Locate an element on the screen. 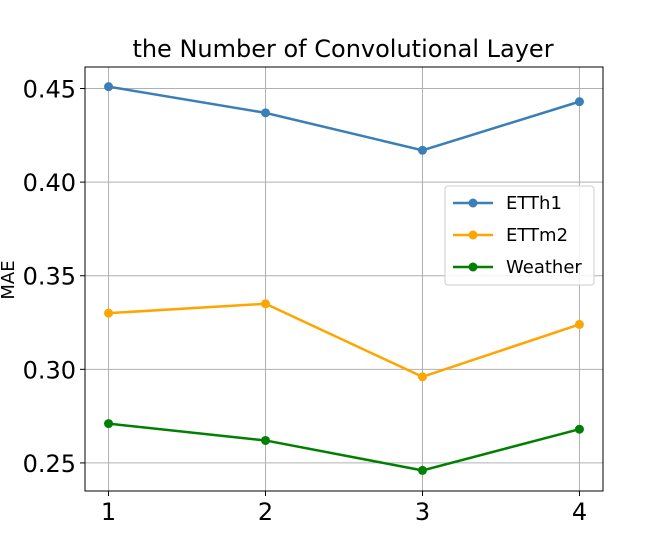 Image resolution: width=670 pixels, height=550 pixels. y-tick-label: 0.35 is located at coordinates (49, 277).